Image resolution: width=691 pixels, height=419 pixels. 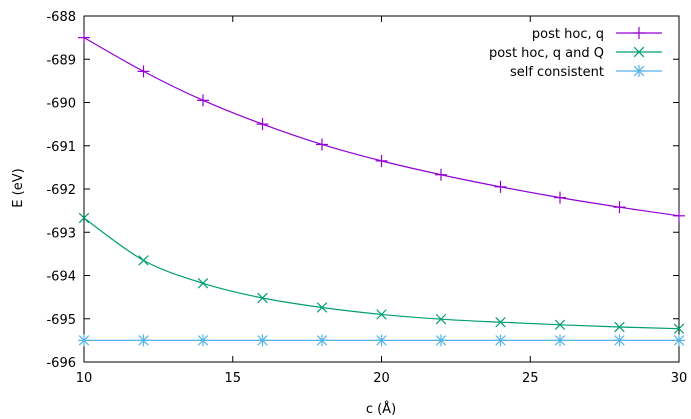 I want to click on x-tick-label: 15, so click(x=232, y=378).